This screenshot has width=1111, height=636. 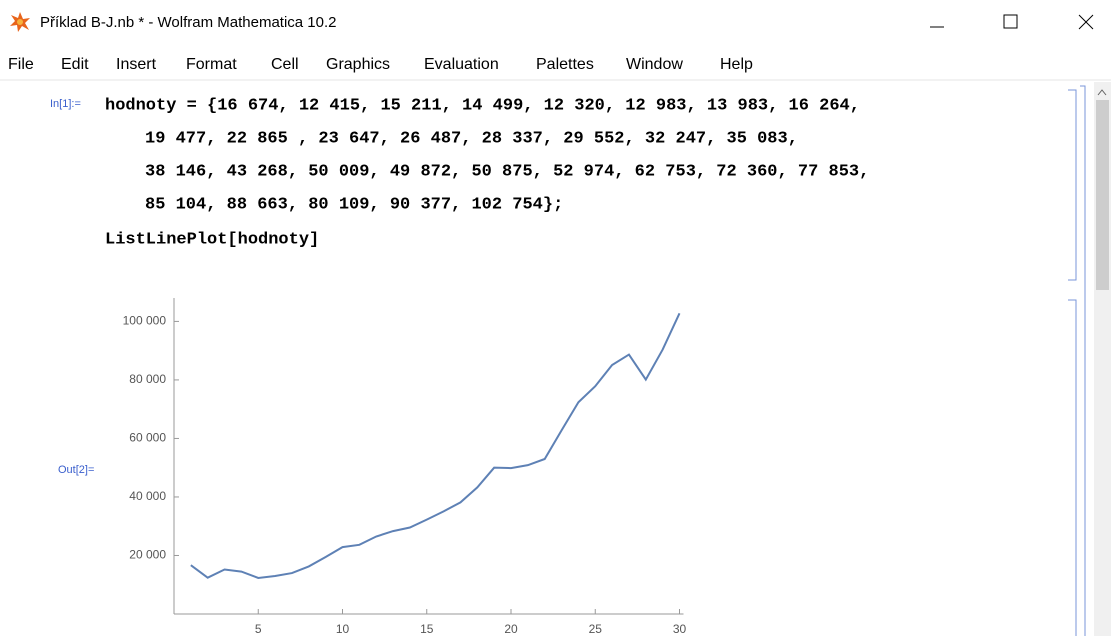 I want to click on menu-item: Graphics, so click(x=358, y=64).